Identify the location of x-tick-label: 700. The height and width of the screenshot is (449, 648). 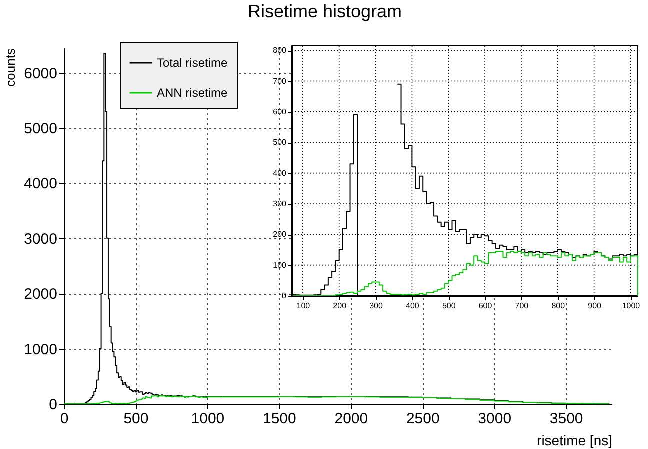
(522, 306).